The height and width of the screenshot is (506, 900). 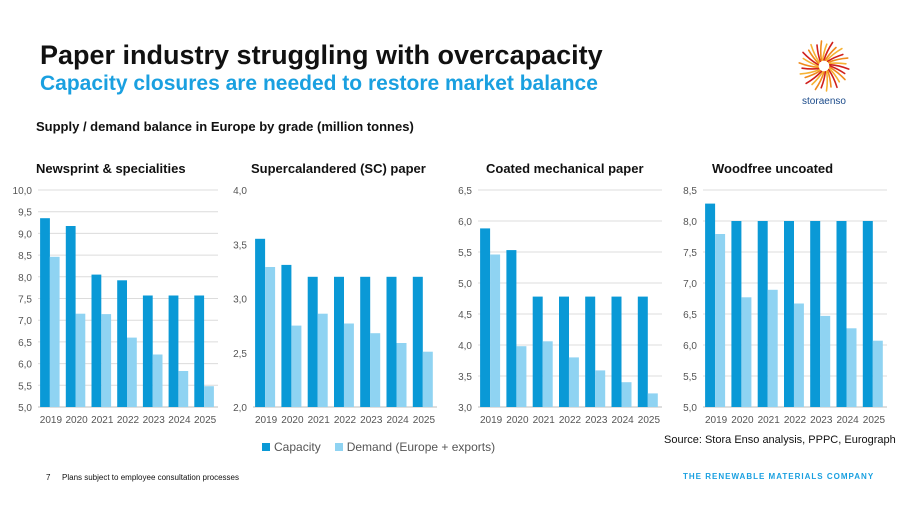 What do you see at coordinates (565, 168) in the screenshot?
I see `chart-title-coated-mechanical: Coated mechanical paper` at bounding box center [565, 168].